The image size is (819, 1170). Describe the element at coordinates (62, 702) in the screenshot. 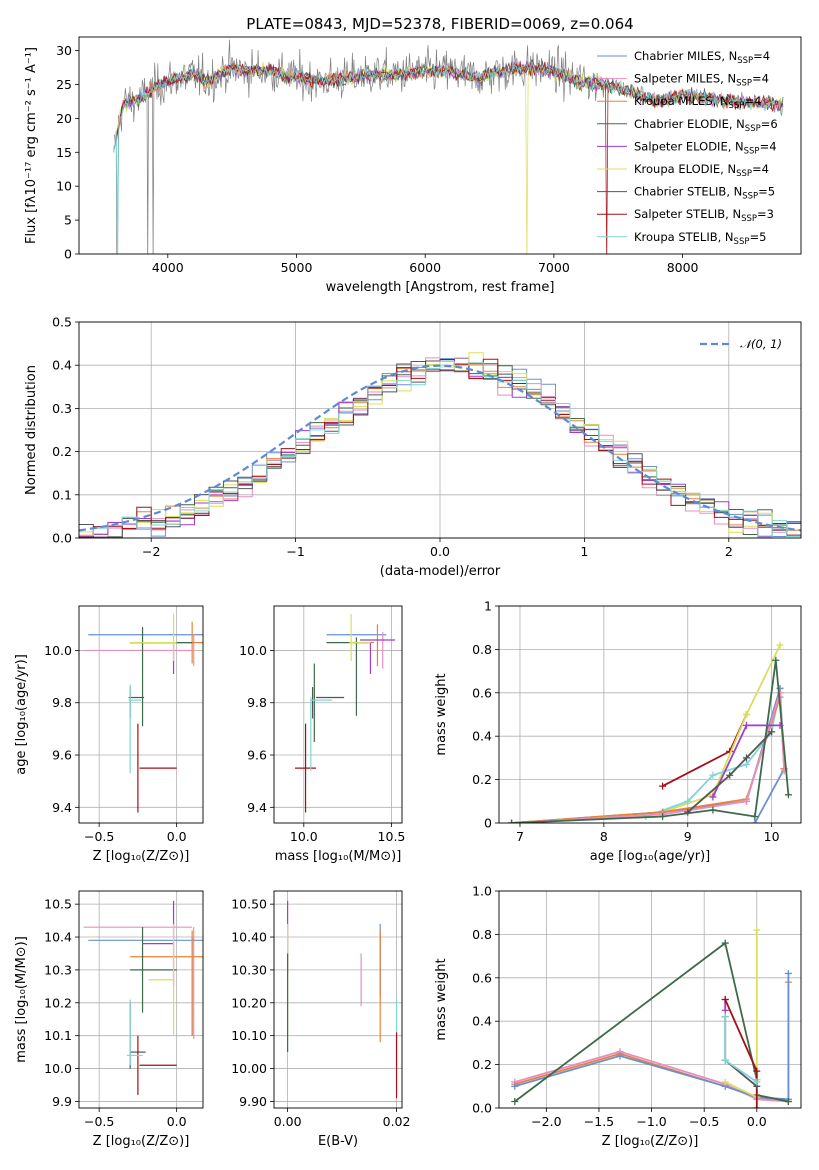

I see `y-tick-label: 9.8` at that location.